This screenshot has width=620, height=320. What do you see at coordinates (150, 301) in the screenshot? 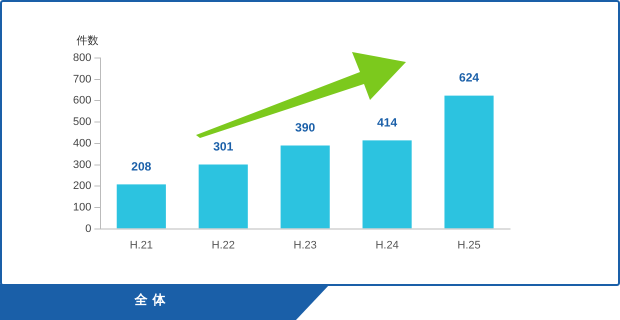
I see `text: 全 体` at bounding box center [150, 301].